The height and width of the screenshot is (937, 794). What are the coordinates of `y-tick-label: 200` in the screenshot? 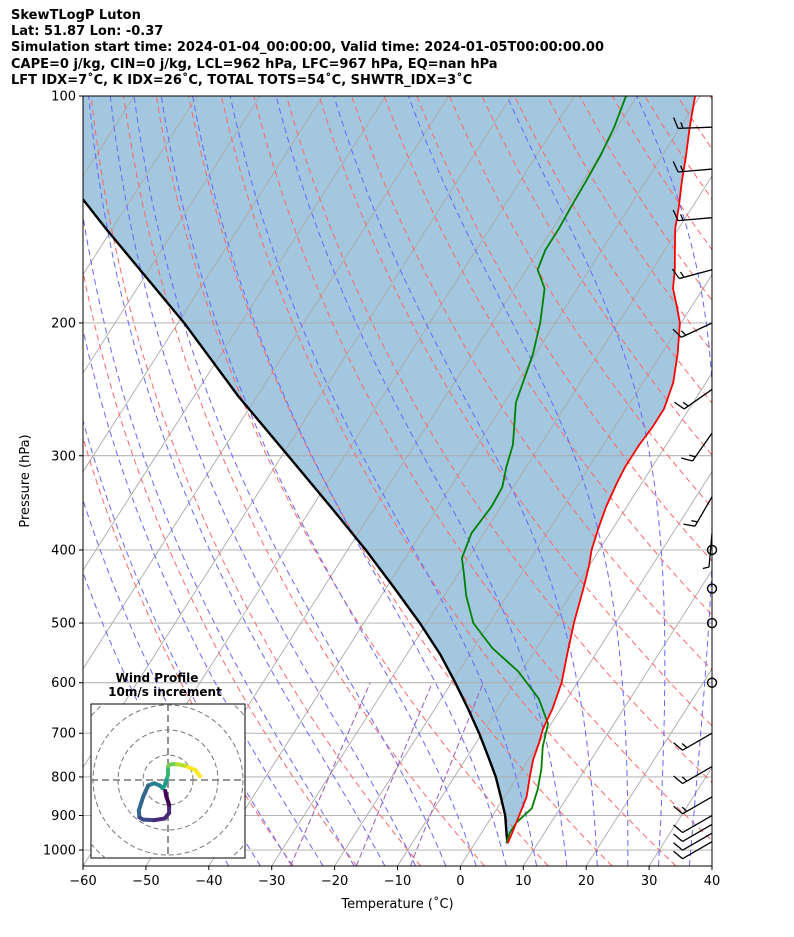 It's located at (63, 323).